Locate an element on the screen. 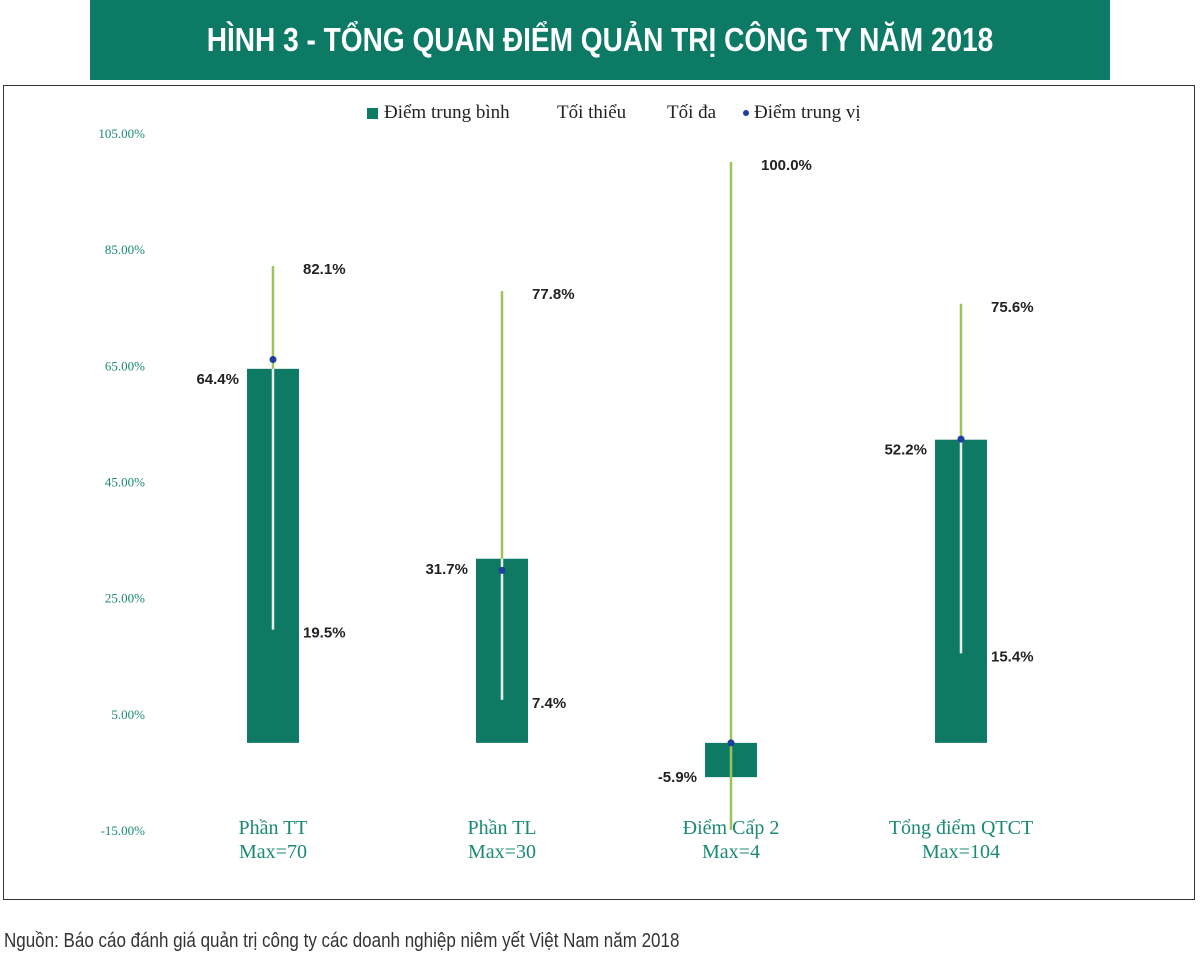  legend-min-label: Tối thiểu is located at coordinates (592, 112).